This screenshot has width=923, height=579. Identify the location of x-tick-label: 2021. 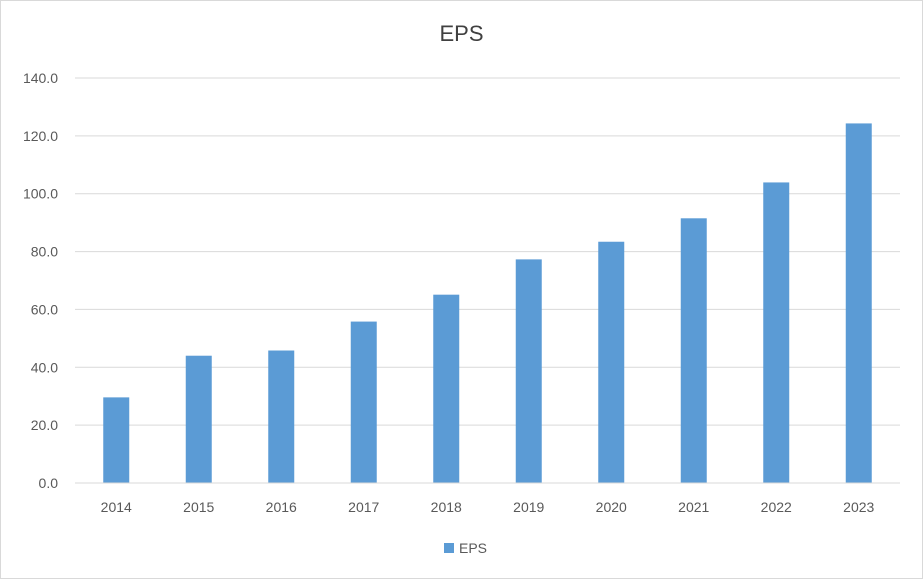
(693, 507).